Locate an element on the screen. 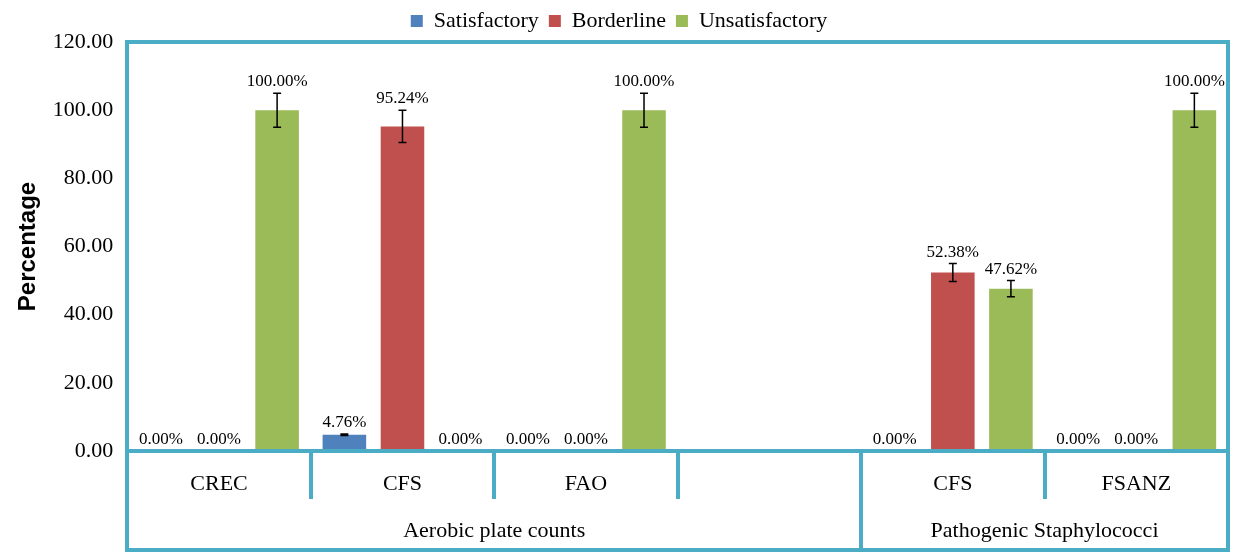 This screenshot has height=552, width=1234. legend-label: Unsatisfactory is located at coordinates (763, 19).